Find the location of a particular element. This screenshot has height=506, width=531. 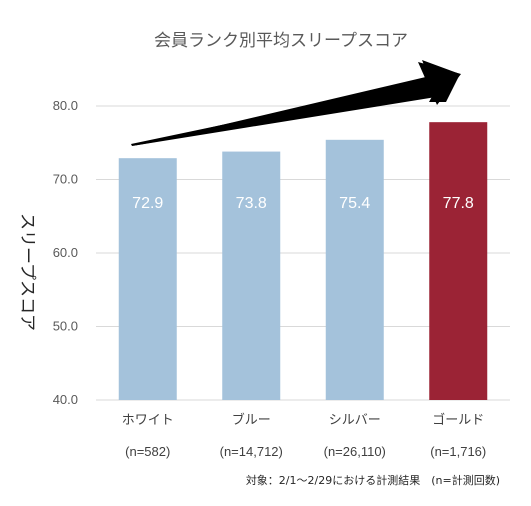

data-label: 73.8 is located at coordinates (251, 203).